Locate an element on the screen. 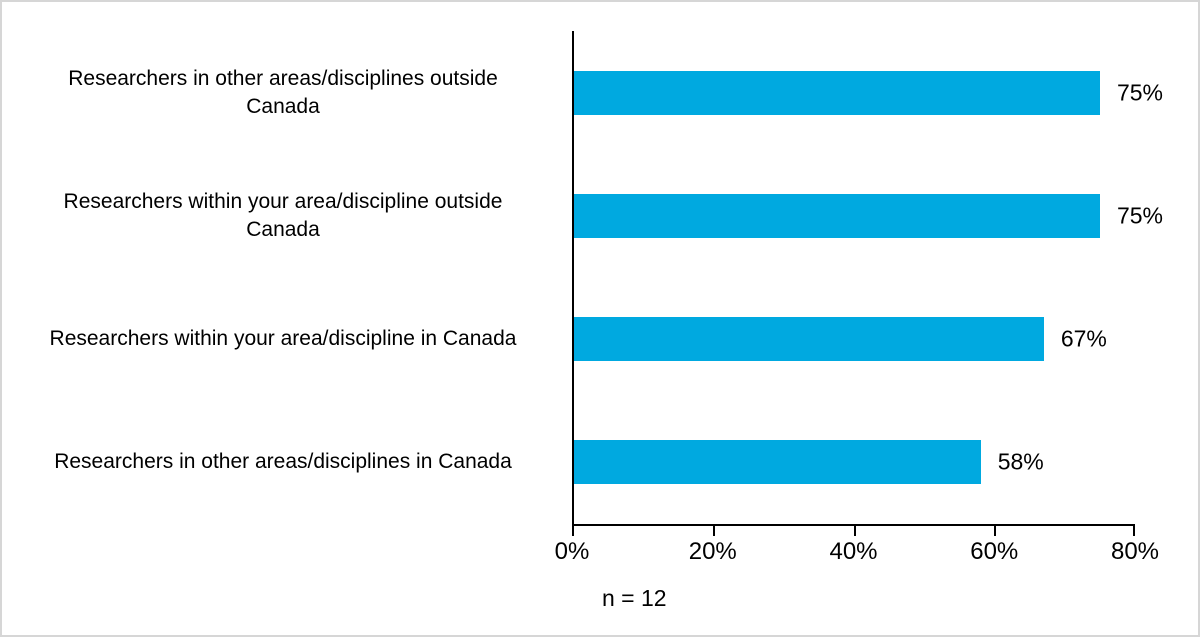 This screenshot has height=637, width=1200. bar: 67% is located at coordinates (840, 339).